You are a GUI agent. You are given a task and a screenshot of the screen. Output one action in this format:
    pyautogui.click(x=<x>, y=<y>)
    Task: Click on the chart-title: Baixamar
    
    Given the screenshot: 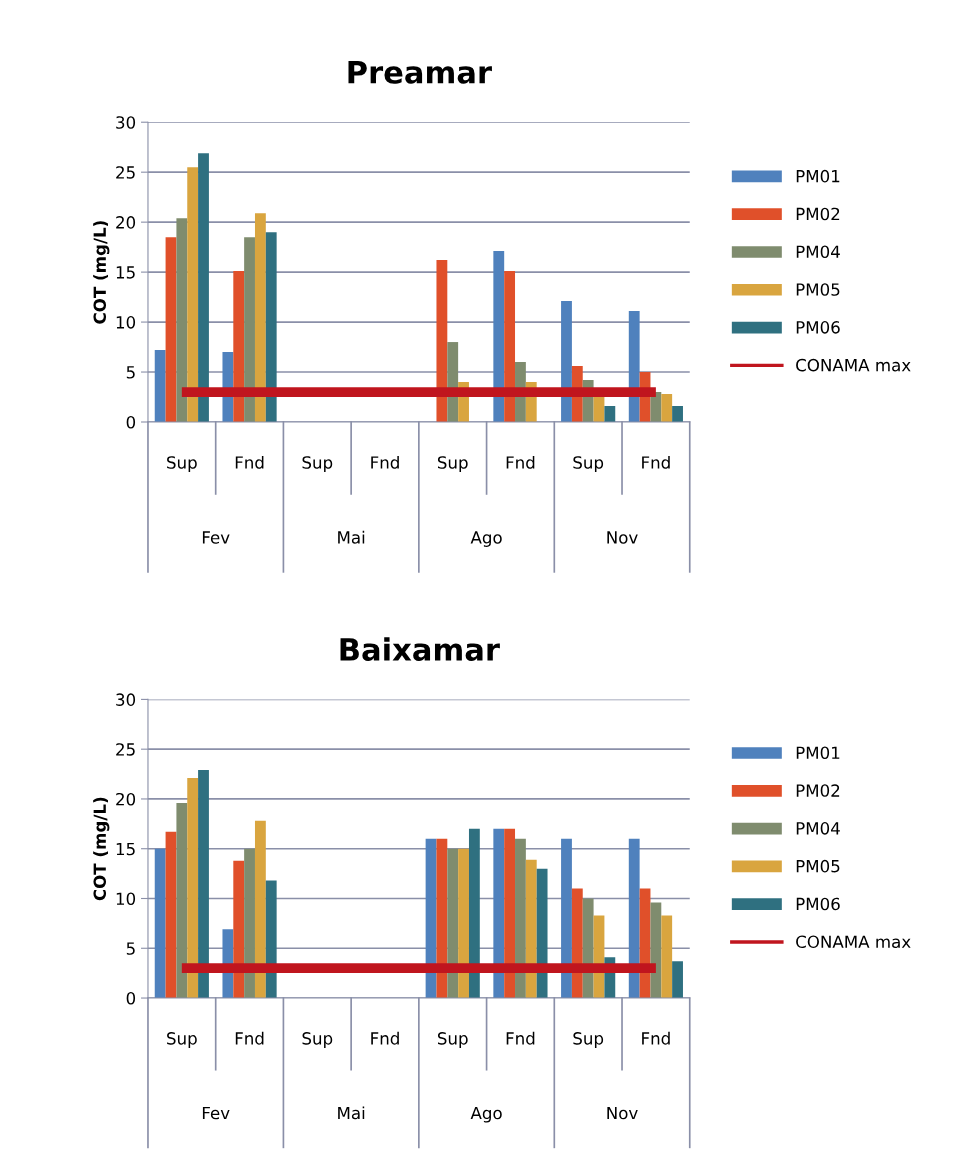 What is the action you would take?
    pyautogui.click(x=420, y=649)
    